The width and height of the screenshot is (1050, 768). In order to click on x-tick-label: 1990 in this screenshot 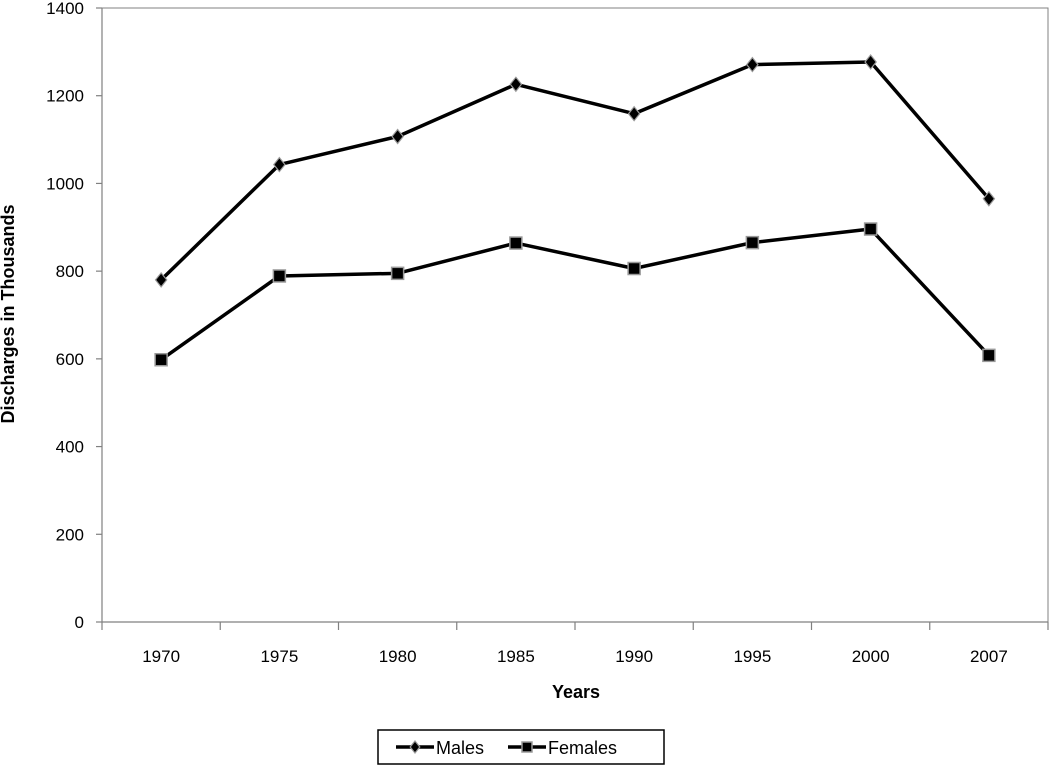, I will do `click(634, 656)`.